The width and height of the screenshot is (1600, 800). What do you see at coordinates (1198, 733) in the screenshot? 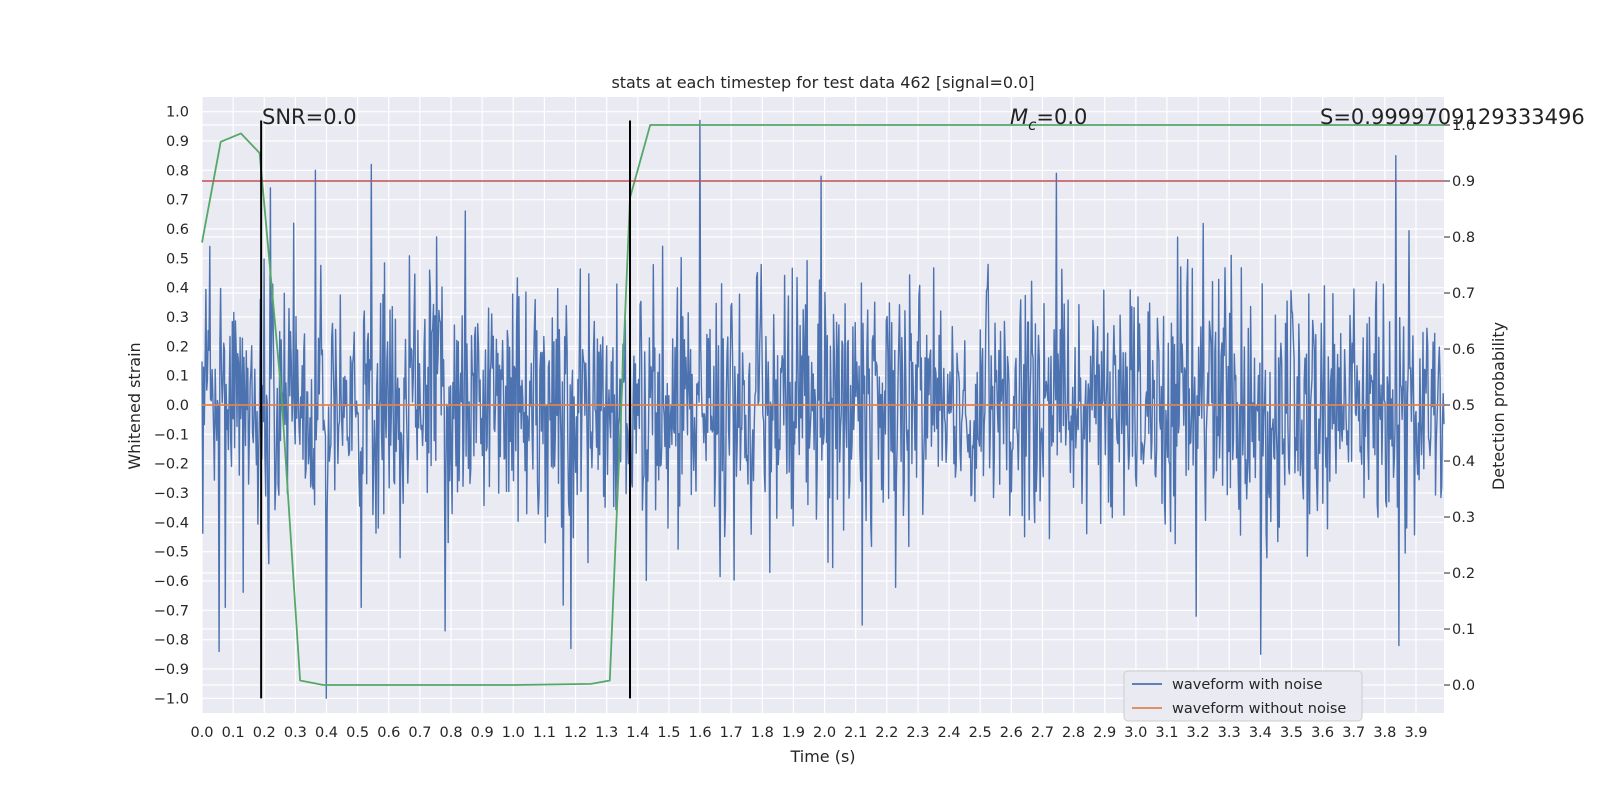
I see `x-tick-label: 3.2` at bounding box center [1198, 733].